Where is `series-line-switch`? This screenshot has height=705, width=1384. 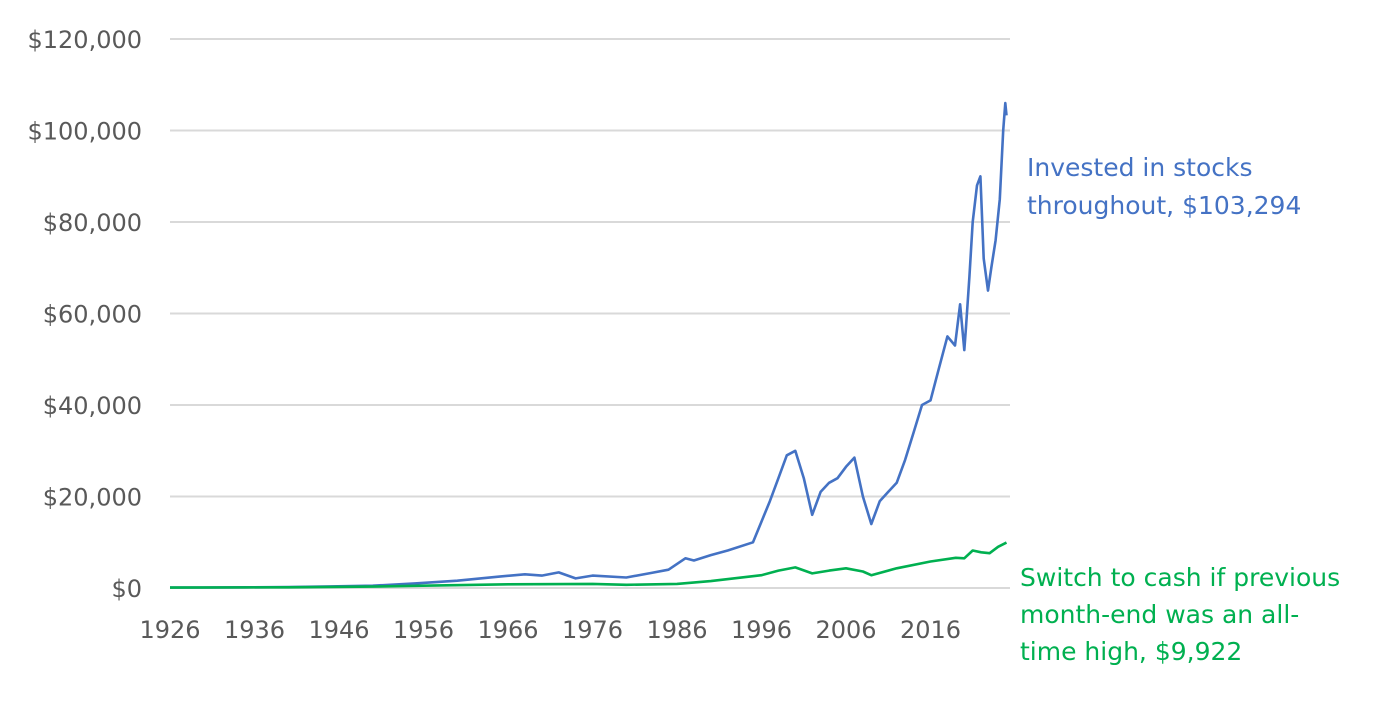 series-line-switch is located at coordinates (588, 565).